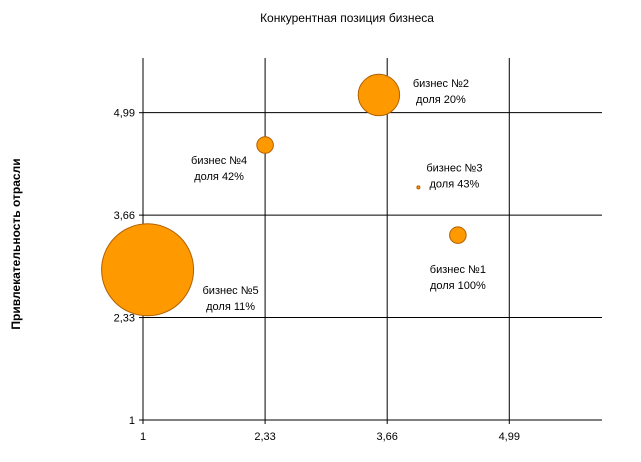  What do you see at coordinates (16, 243) in the screenshot?
I see `y-axis-label: Привлекательность отрасли` at bounding box center [16, 243].